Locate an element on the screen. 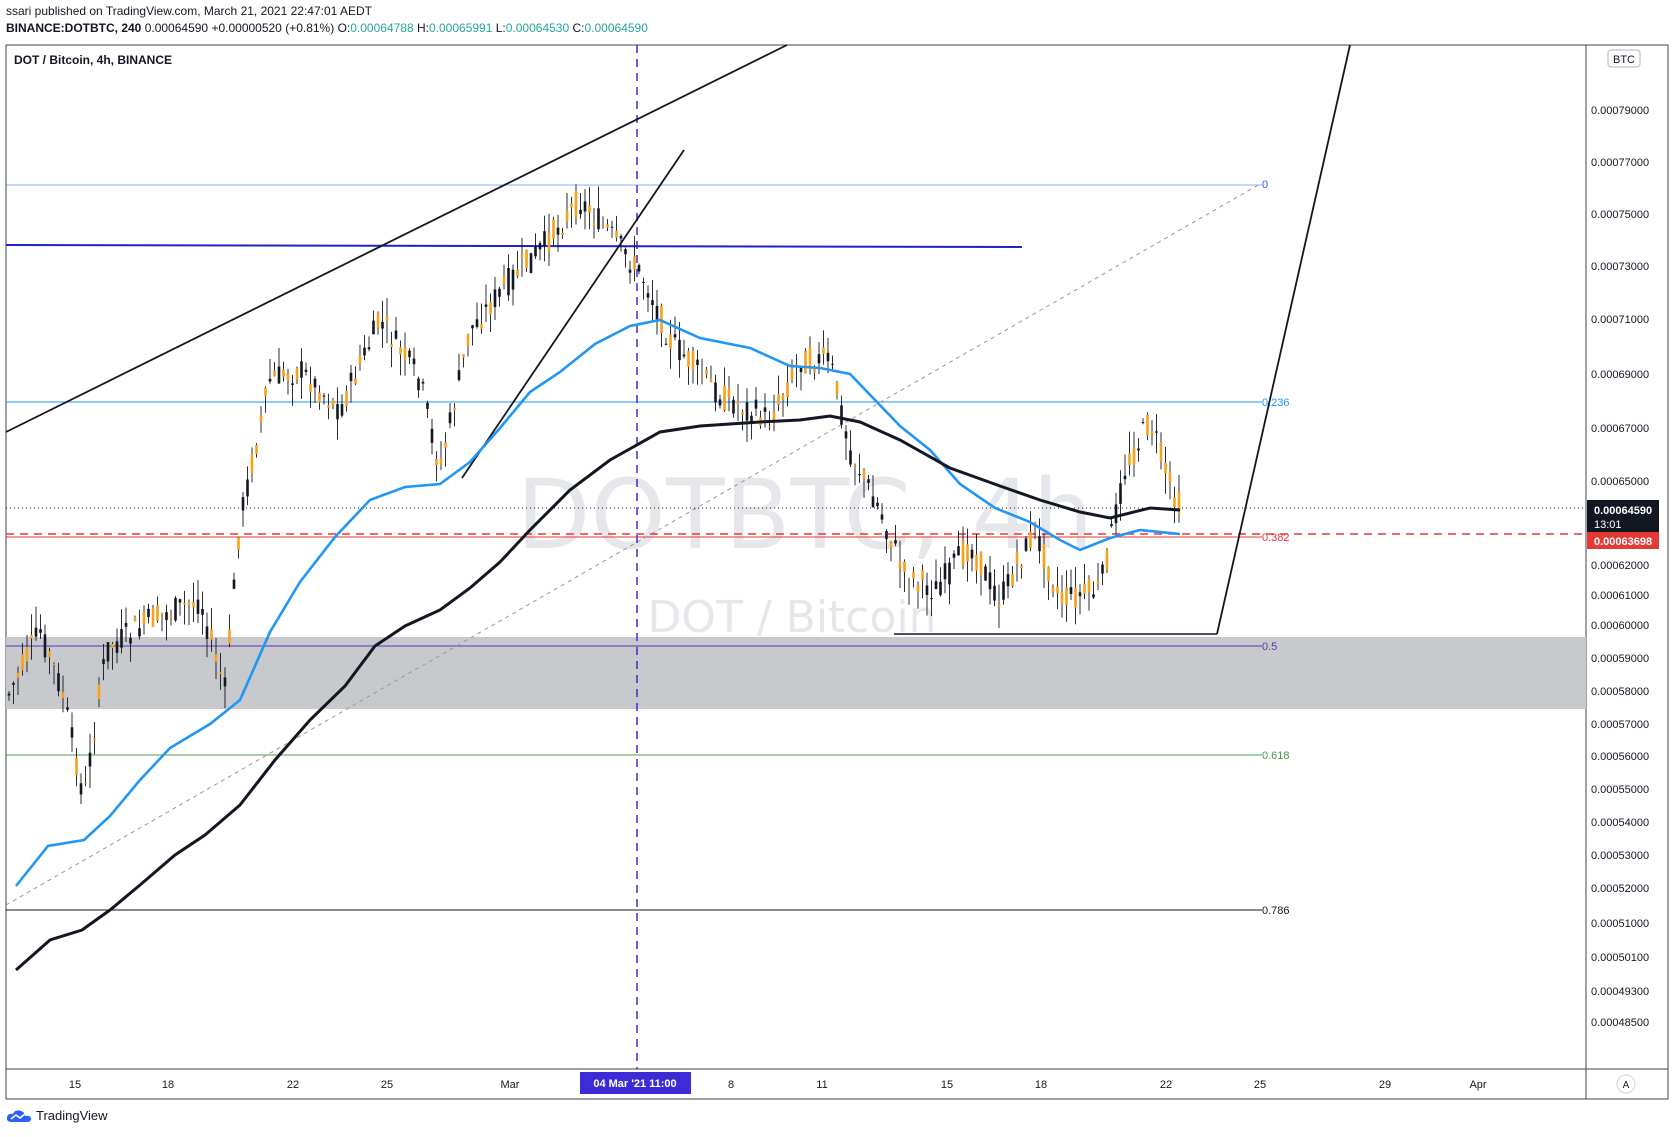  fib-label-0382: 0.382 is located at coordinates (1276, 538).